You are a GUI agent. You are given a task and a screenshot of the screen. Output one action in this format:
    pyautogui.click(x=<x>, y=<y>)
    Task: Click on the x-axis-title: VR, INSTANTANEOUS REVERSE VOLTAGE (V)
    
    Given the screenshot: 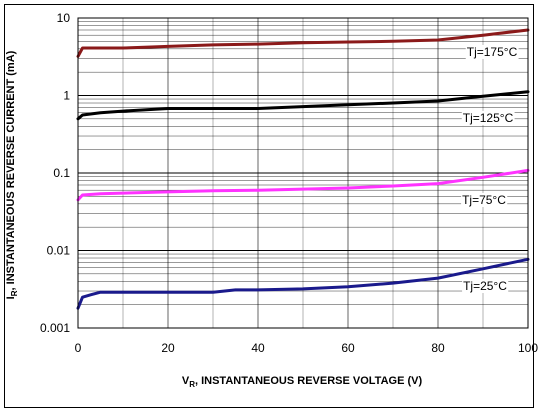 What is the action you would take?
    pyautogui.click(x=302, y=382)
    